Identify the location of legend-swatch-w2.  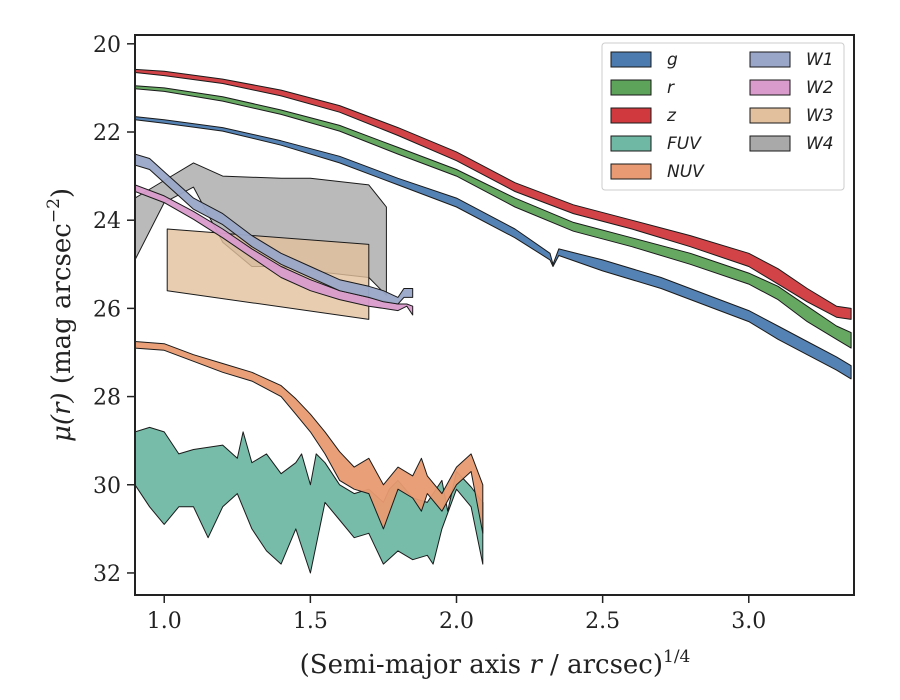
(770, 87).